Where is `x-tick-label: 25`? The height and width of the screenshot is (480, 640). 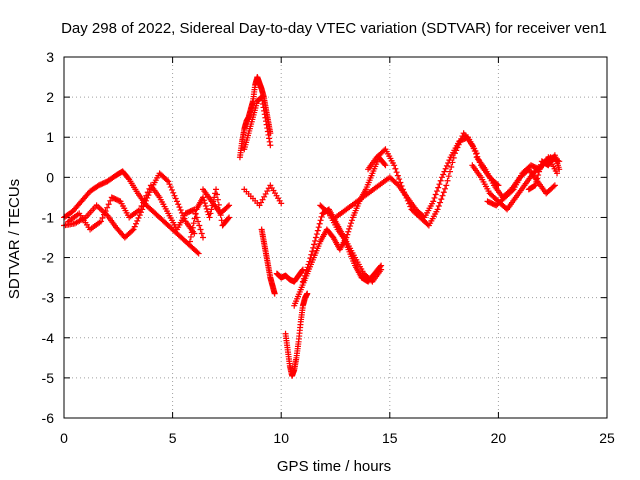
x-tick-label: 25 is located at coordinates (607, 438).